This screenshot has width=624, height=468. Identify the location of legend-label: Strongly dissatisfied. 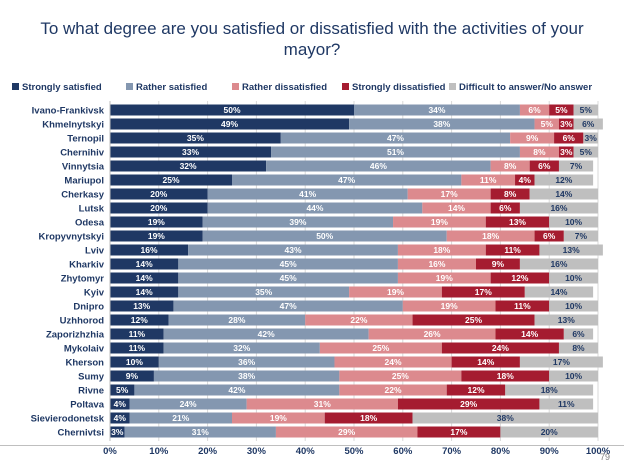
(399, 87).